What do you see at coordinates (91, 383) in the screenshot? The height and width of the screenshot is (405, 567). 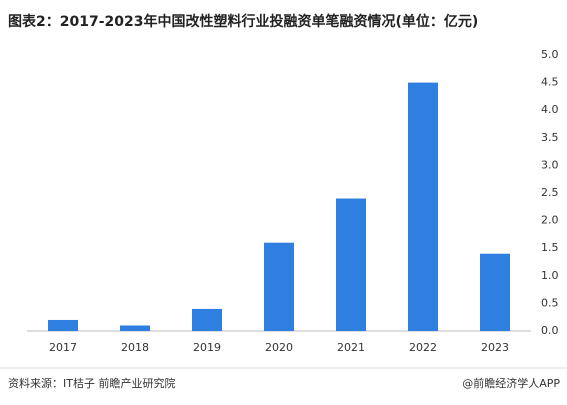 I see `source: 资料来源：IT桔子 前瞻产业研究院` at bounding box center [91, 383].